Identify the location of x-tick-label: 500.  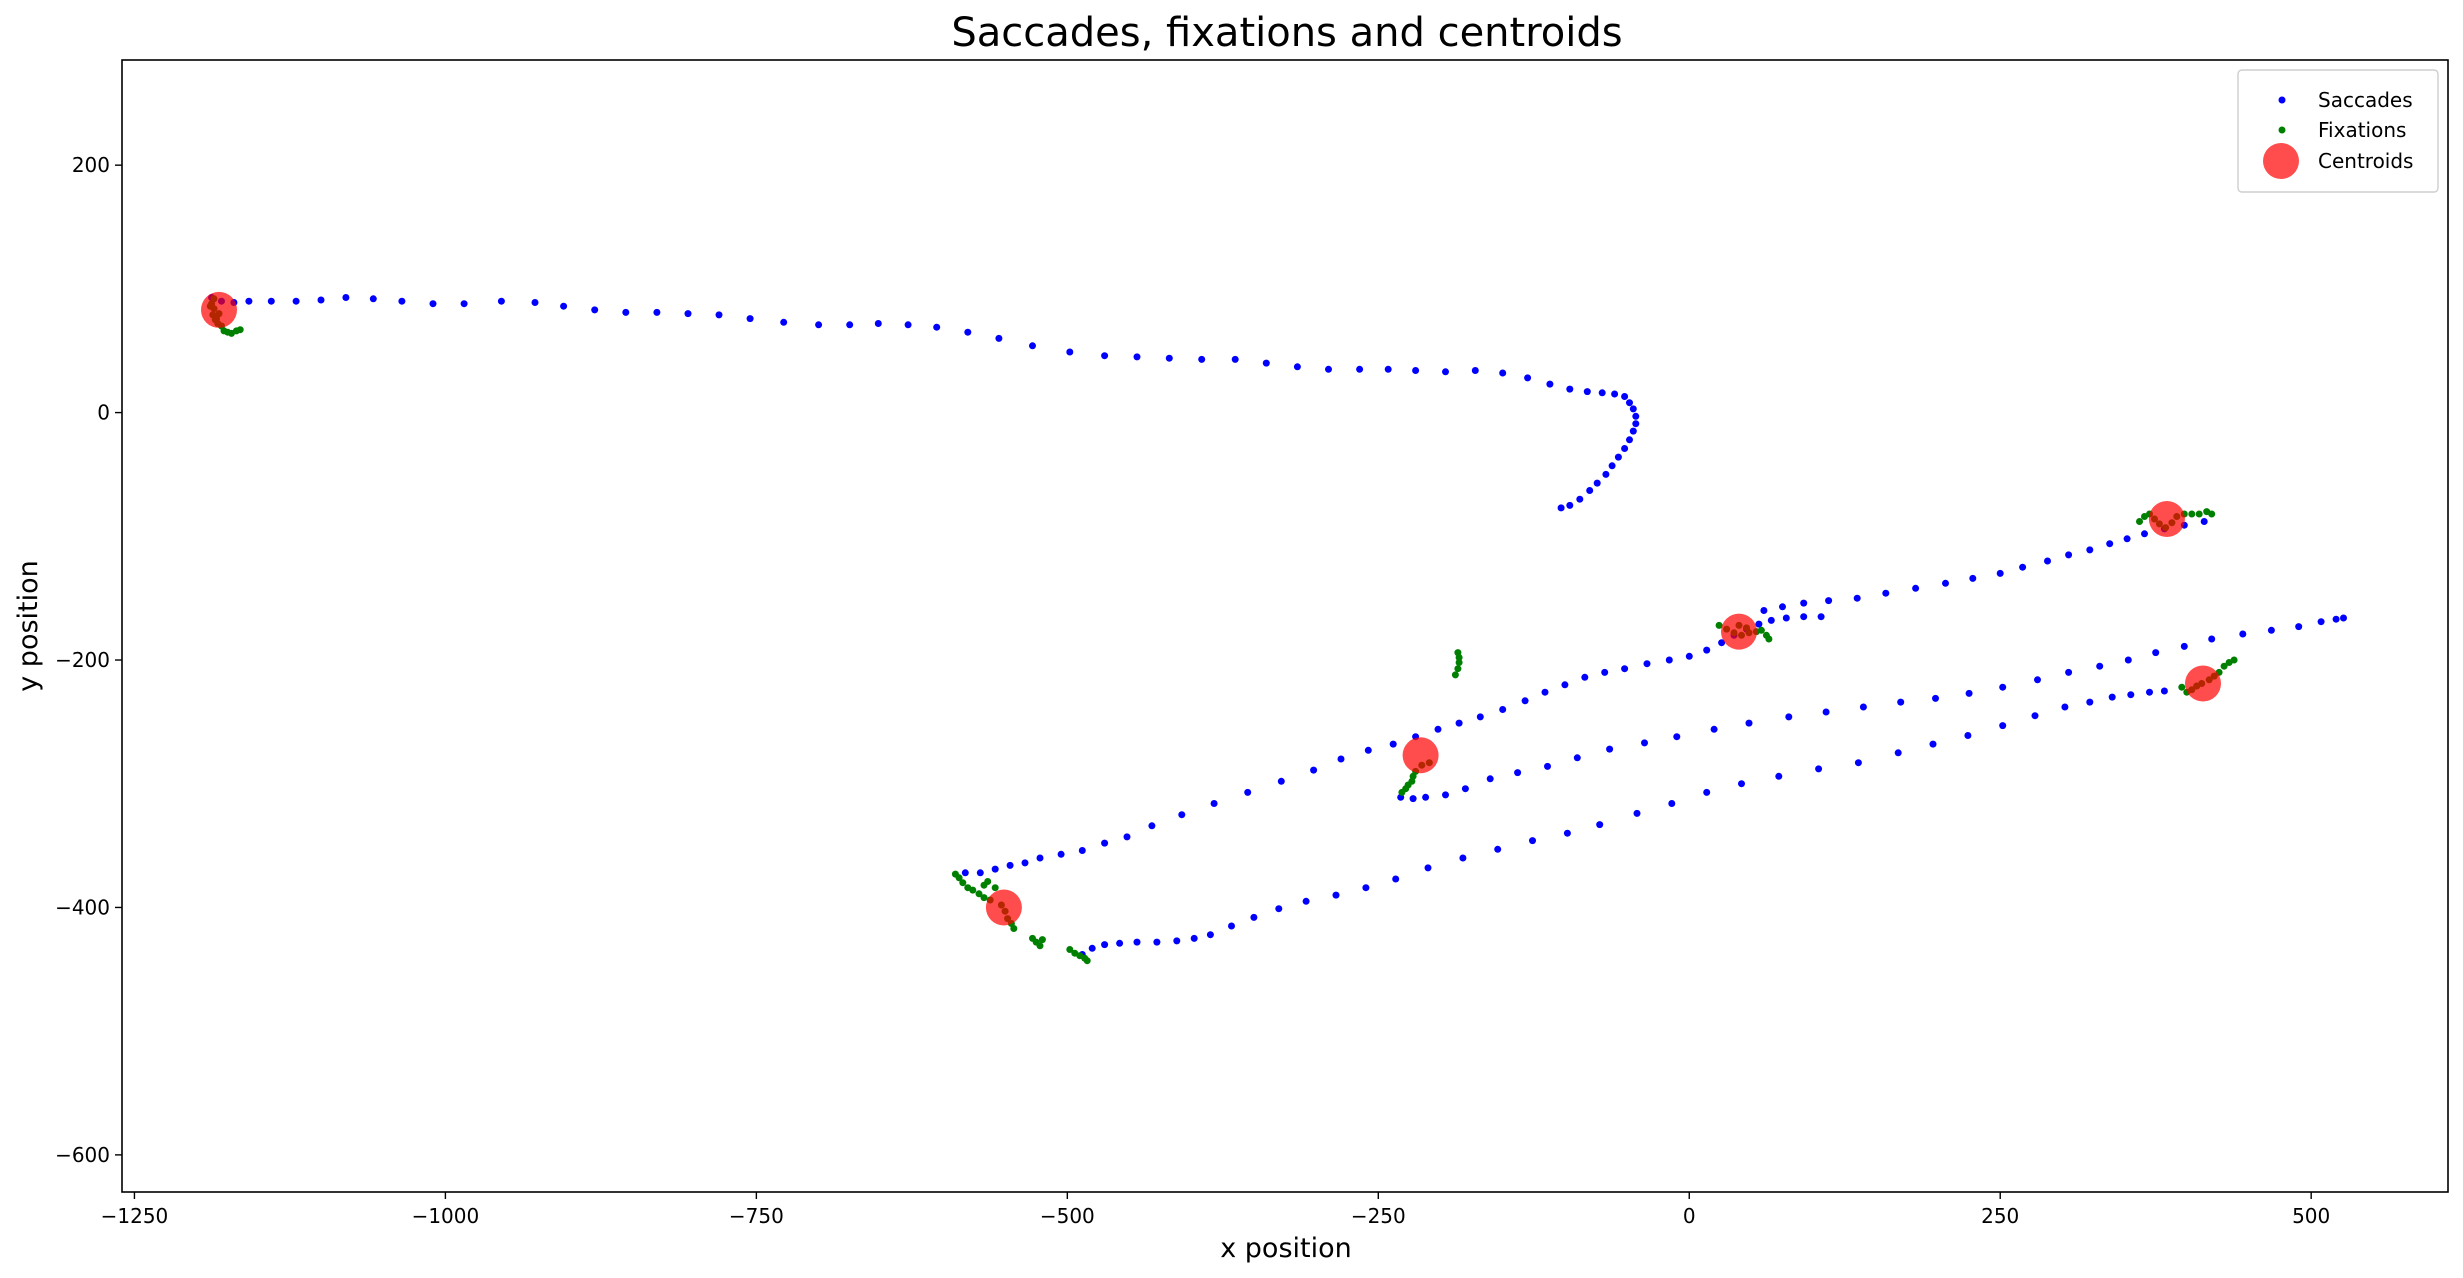
(2311, 1216).